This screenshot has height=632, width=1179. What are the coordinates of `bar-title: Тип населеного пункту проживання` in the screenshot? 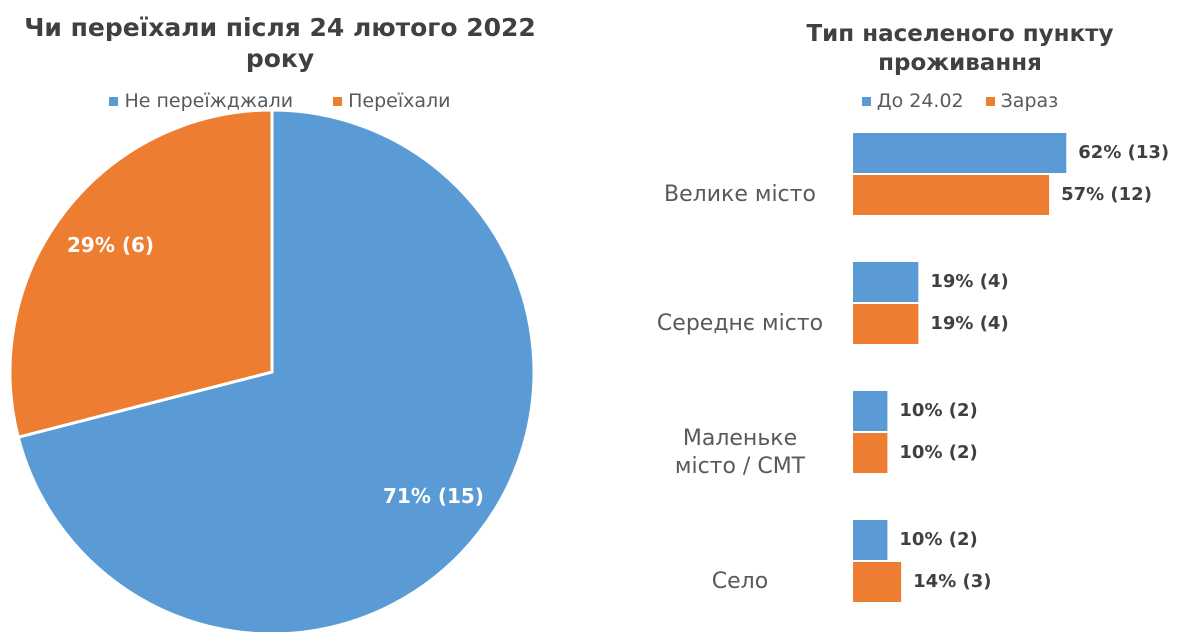 It's located at (960, 48).